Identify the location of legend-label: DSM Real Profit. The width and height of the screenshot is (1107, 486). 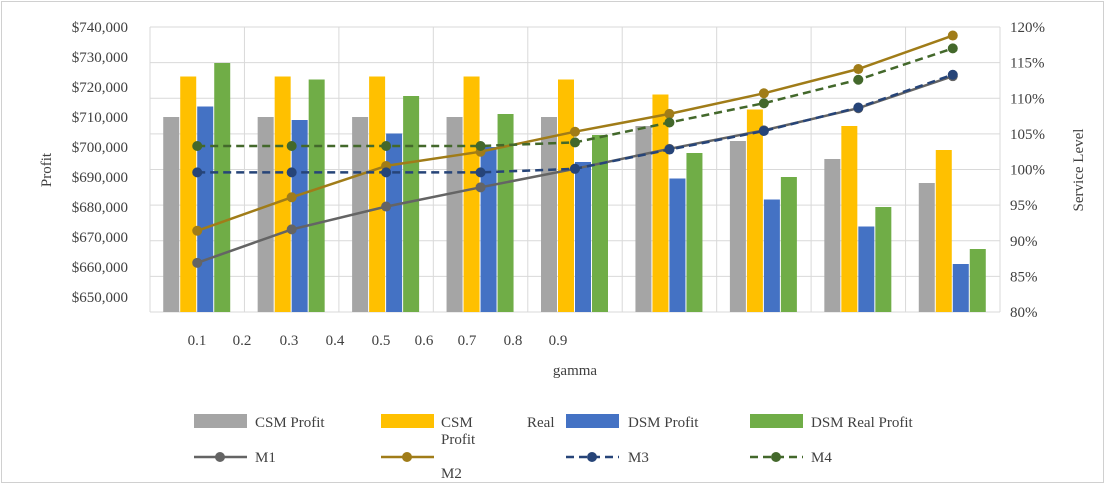
(862, 423).